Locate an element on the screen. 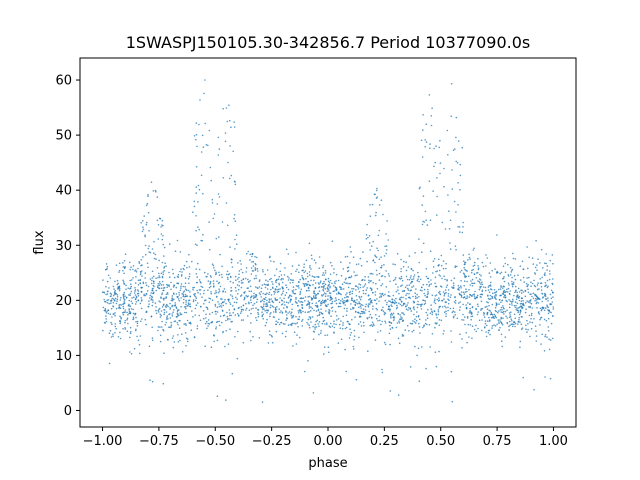 The image size is (640, 480). x-tick-label: −0.25 is located at coordinates (272, 441).